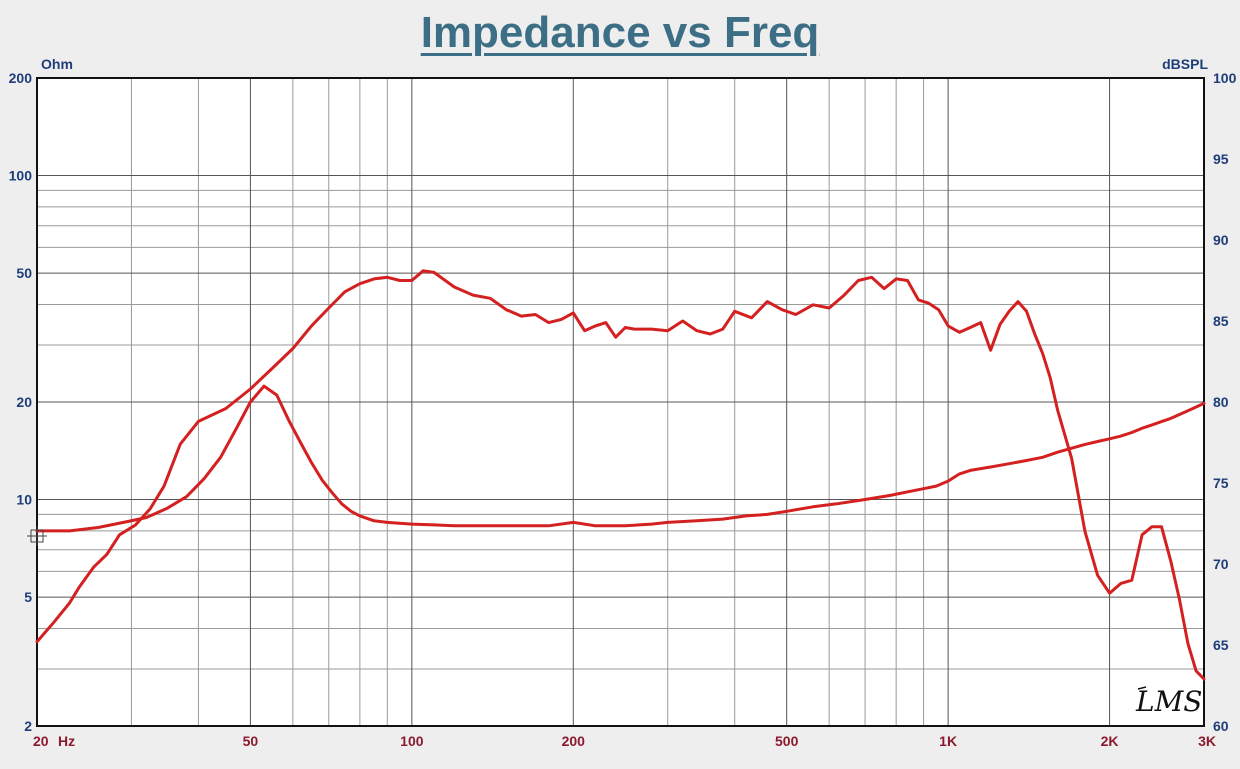  I want to click on y-left-axis: 2 5 10 20 50 100 200, so click(21, 402).